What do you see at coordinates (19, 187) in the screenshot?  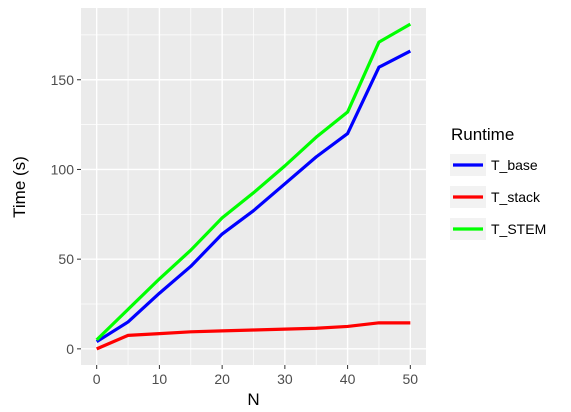 I see `y-axis-title: Time (s)` at bounding box center [19, 187].